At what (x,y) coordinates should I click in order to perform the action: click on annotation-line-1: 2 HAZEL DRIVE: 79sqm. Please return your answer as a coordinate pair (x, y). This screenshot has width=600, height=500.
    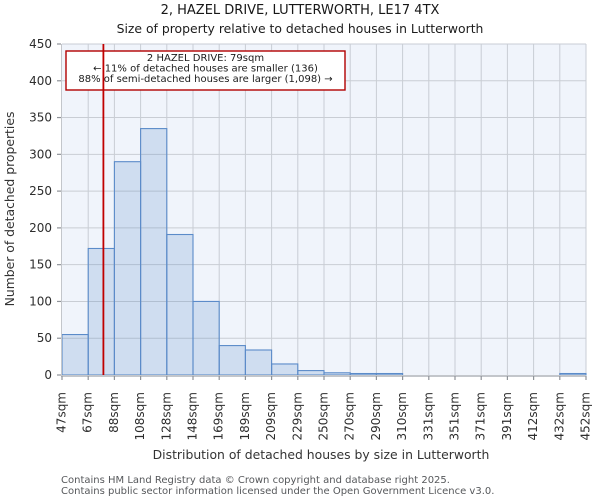
    Looking at the image, I should click on (205, 58).